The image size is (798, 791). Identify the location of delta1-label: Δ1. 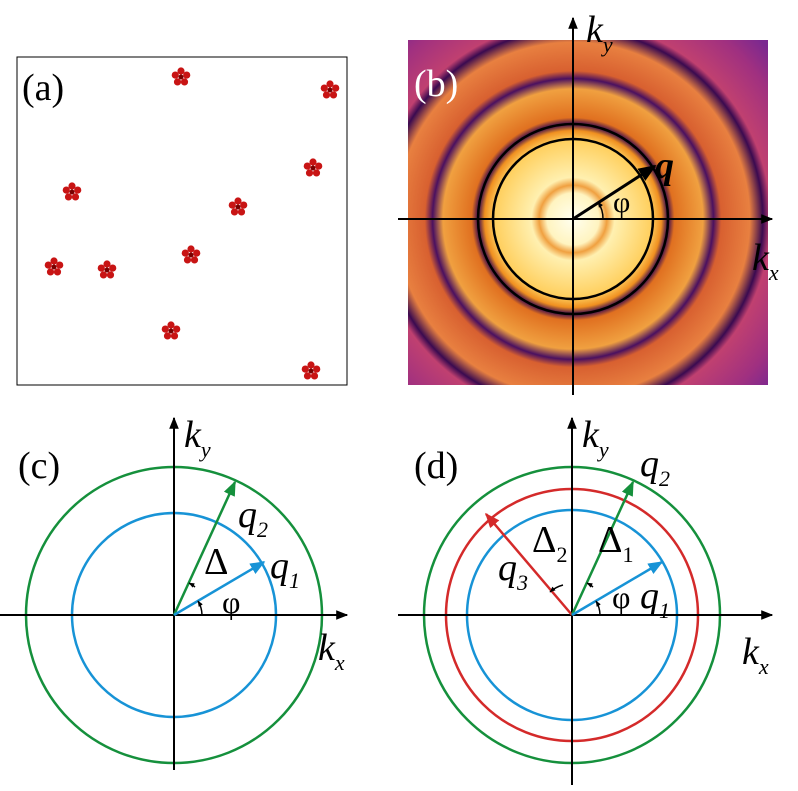
(615, 543).